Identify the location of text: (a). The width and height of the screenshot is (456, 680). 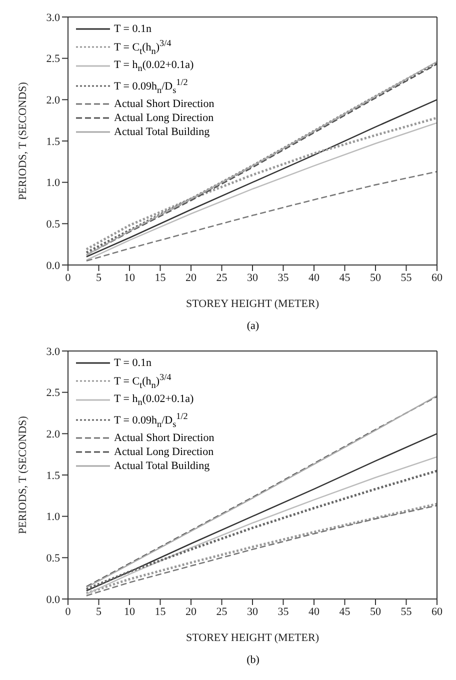
(253, 326).